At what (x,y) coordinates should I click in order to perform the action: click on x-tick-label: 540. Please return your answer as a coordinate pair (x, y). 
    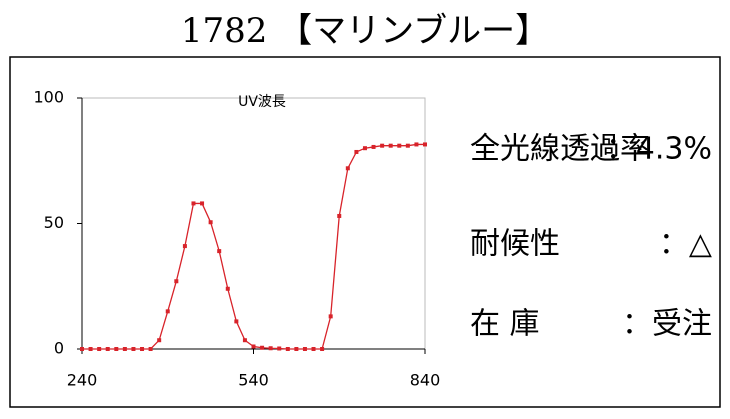
    Looking at the image, I should click on (253, 380).